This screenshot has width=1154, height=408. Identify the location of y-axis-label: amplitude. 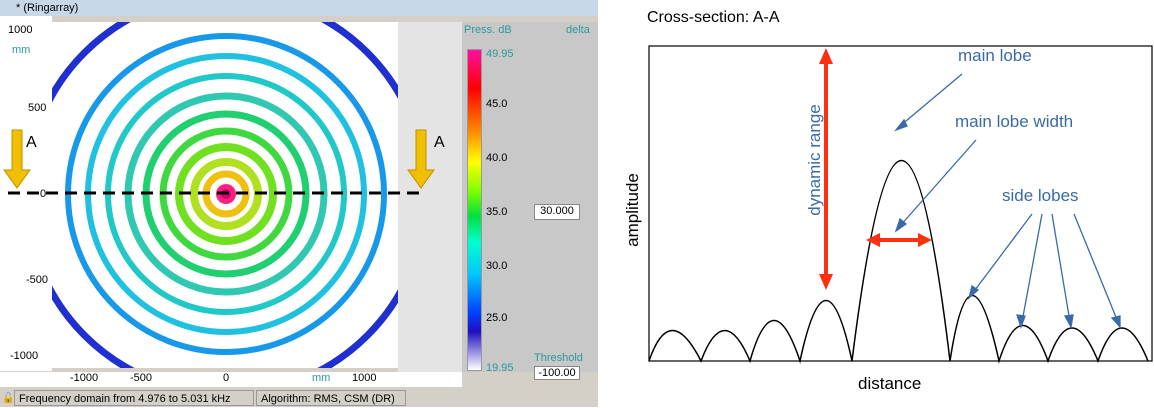
(632, 210).